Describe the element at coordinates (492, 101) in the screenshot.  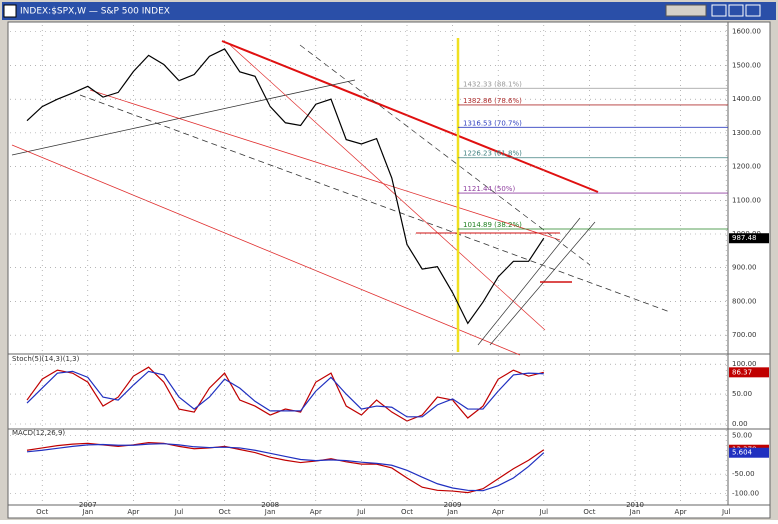
I see `fib-label: 1382.86 (78.6%)` at that location.